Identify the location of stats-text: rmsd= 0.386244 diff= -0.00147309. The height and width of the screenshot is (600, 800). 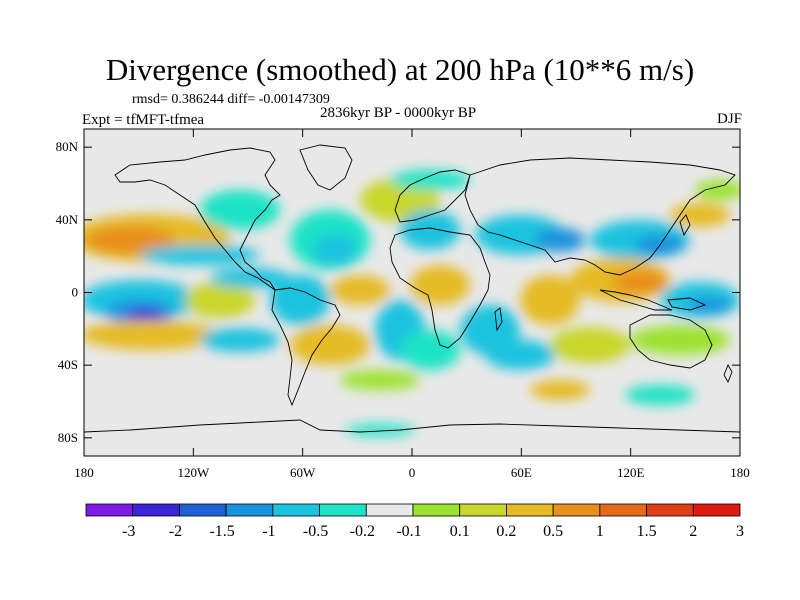
(231, 99).